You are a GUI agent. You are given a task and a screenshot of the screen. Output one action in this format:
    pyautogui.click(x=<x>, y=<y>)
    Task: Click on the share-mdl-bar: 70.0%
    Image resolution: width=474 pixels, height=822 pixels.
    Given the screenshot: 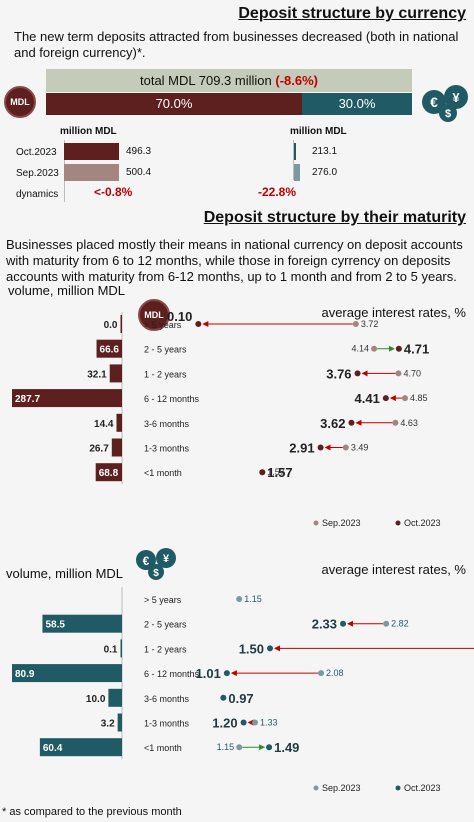 What is the action you would take?
    pyautogui.click(x=174, y=104)
    